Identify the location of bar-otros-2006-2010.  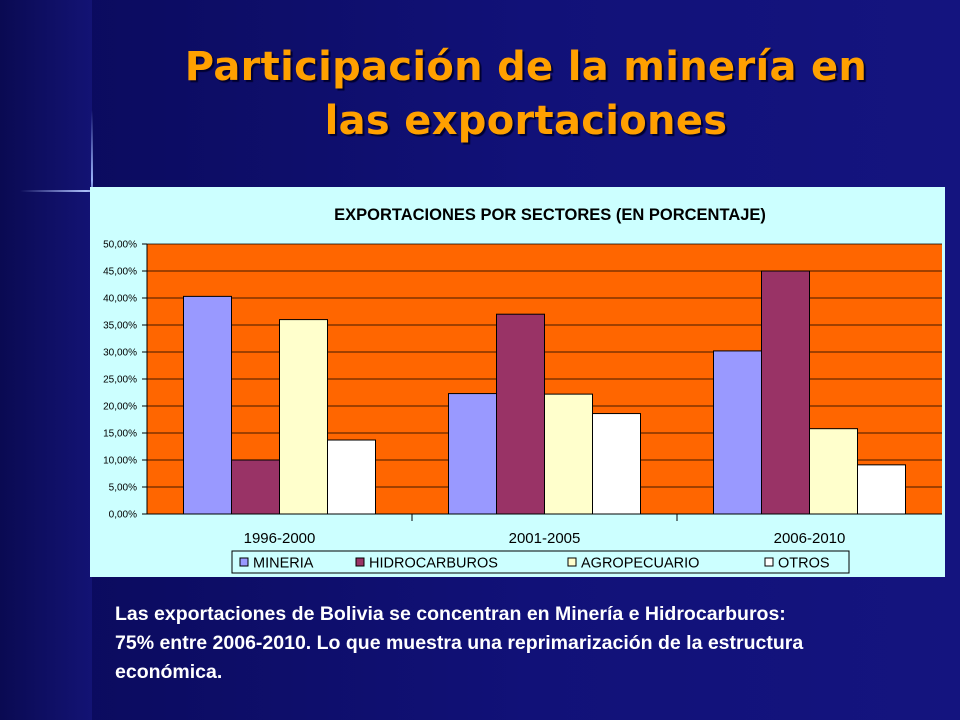
(881, 489).